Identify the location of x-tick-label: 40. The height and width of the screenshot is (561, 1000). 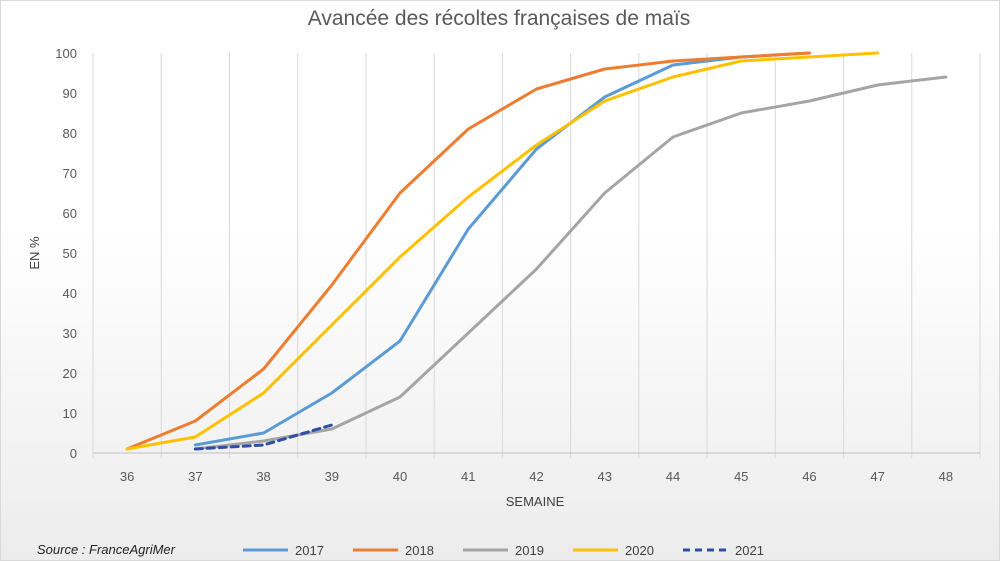
(400, 476).